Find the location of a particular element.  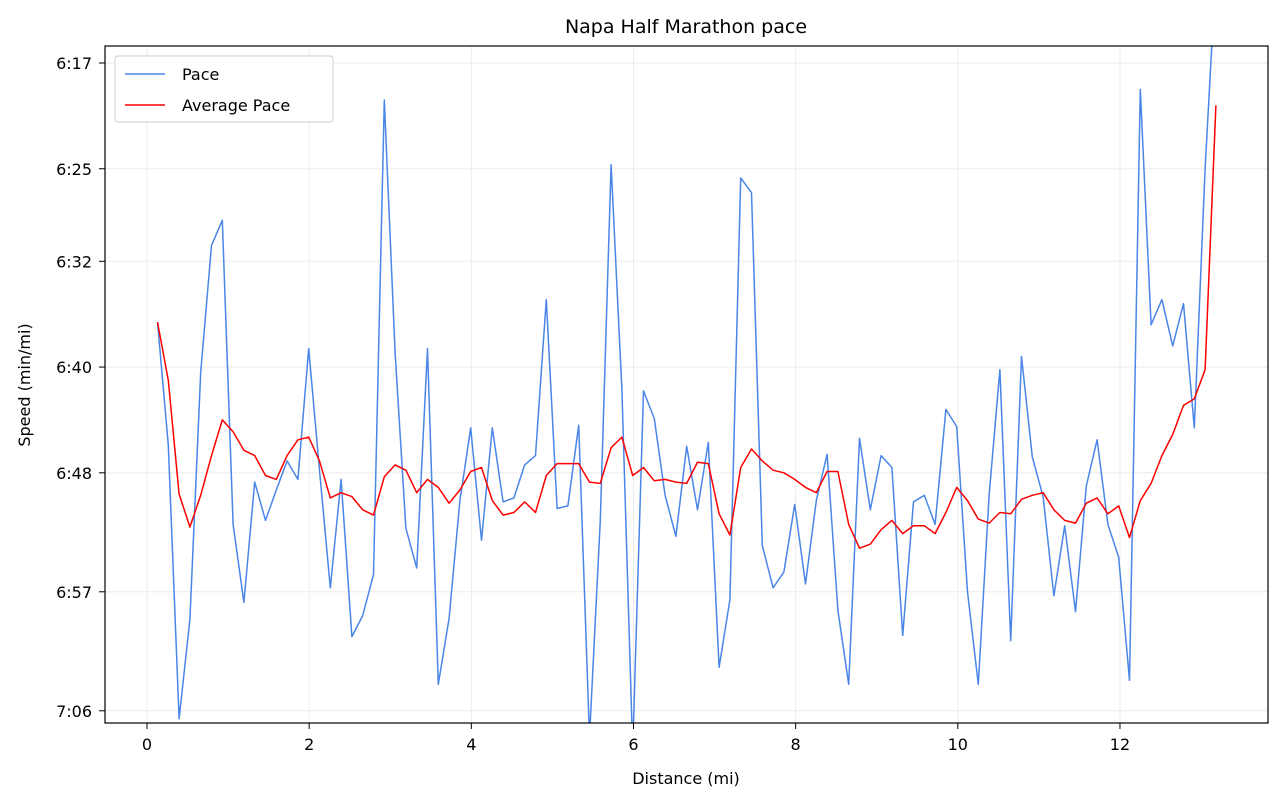

y-tick-label: 6:57 is located at coordinates (74, 592).